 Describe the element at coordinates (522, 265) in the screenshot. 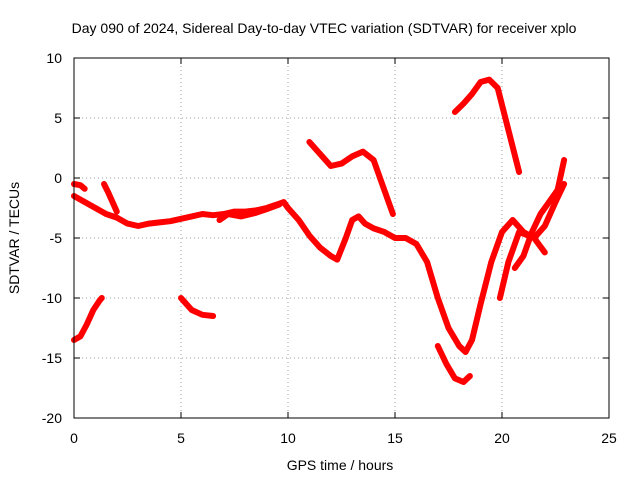

I see `series-track-evening` at that location.